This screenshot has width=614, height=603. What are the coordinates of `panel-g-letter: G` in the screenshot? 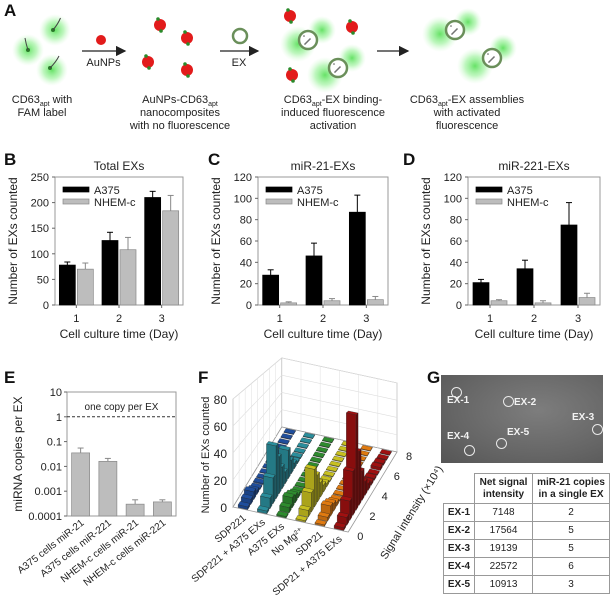 It's located at (433, 377).